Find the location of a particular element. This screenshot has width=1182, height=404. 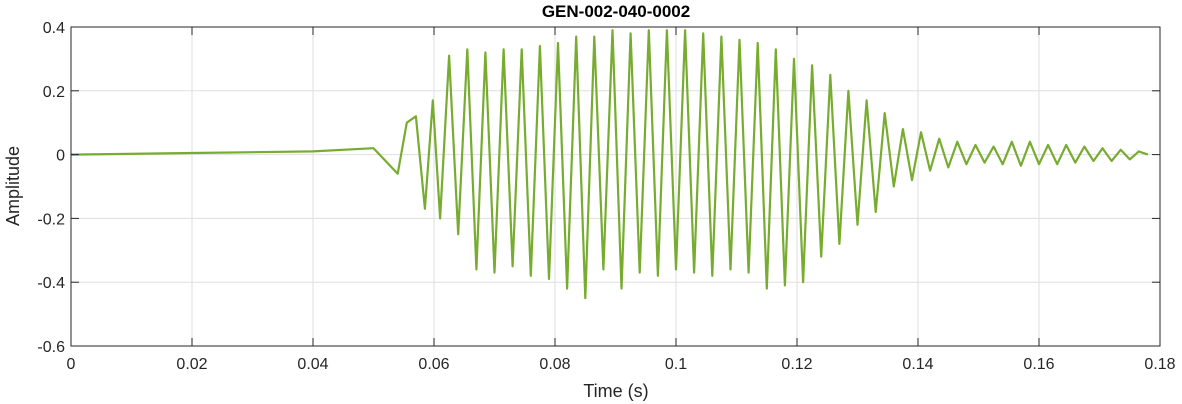

chart-title: GEN-002-040-0002 is located at coordinates (616, 11).